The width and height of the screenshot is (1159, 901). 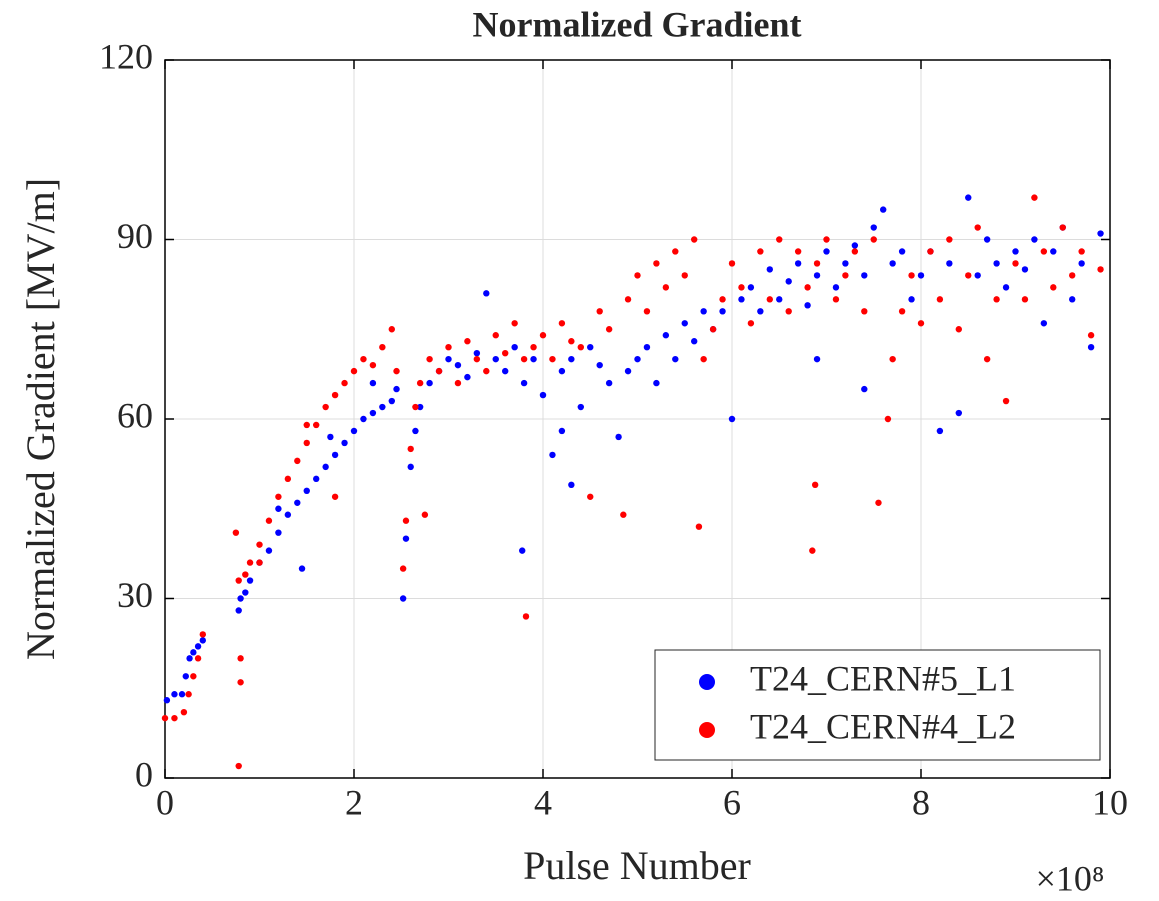 What do you see at coordinates (883, 678) in the screenshot?
I see `legend-label: T24_CERN#5_L1` at bounding box center [883, 678].